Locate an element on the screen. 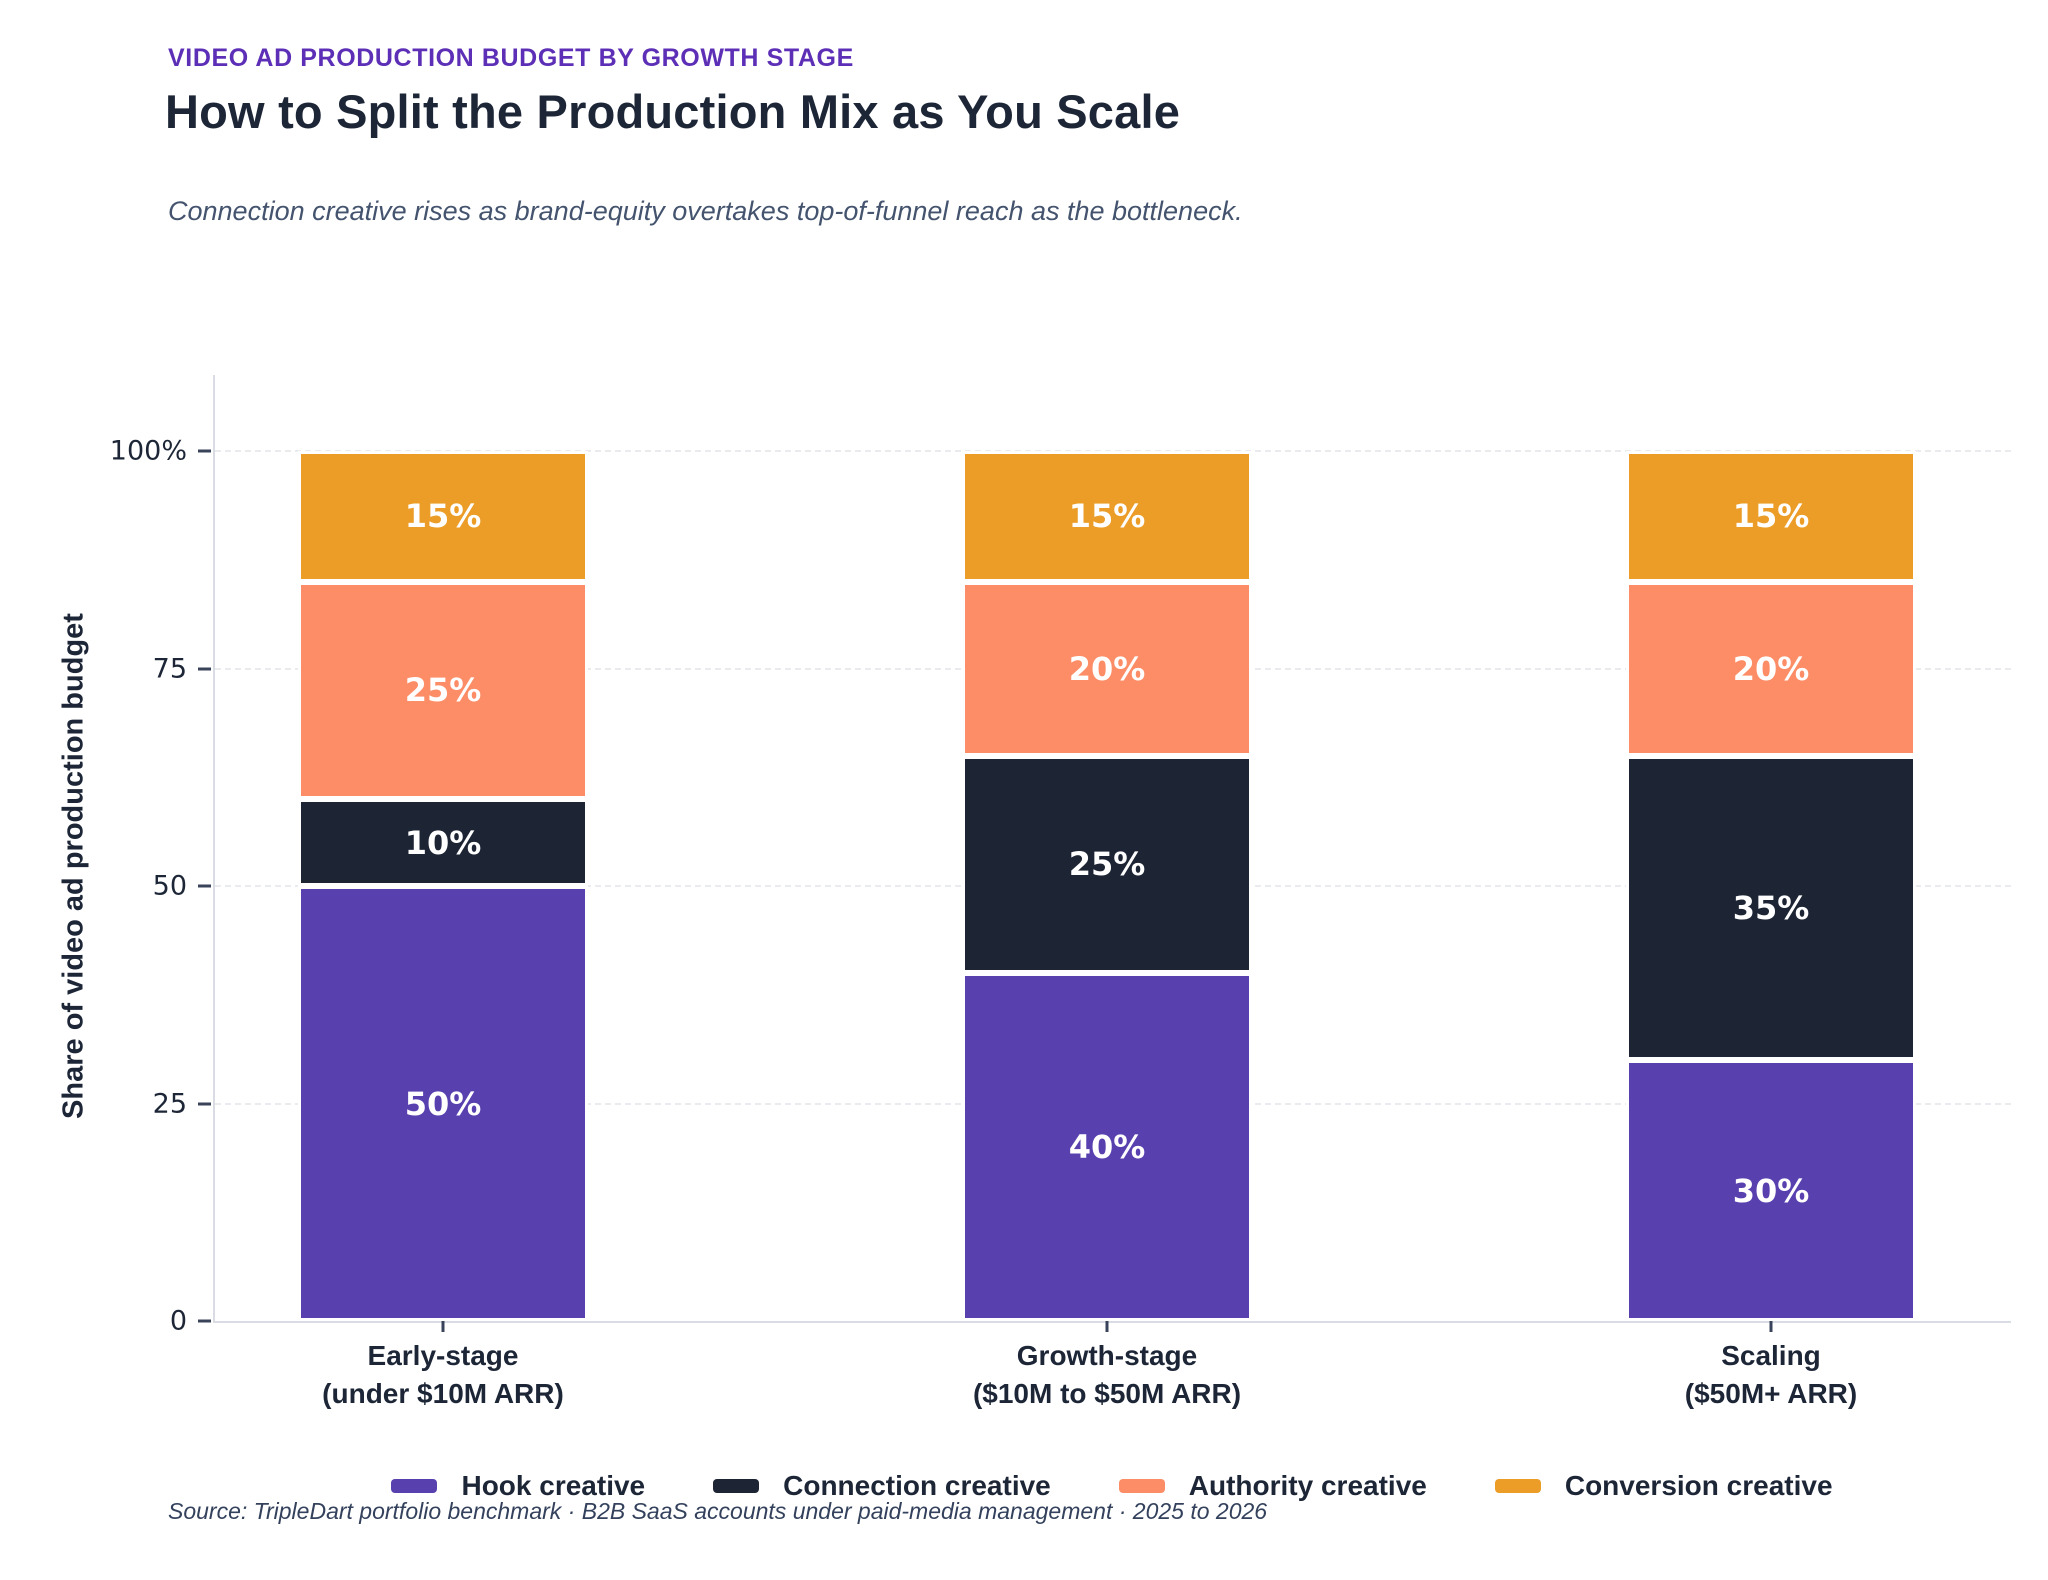 This screenshot has height=1580, width=2048. y-tick-label: 0 is located at coordinates (178, 1321).